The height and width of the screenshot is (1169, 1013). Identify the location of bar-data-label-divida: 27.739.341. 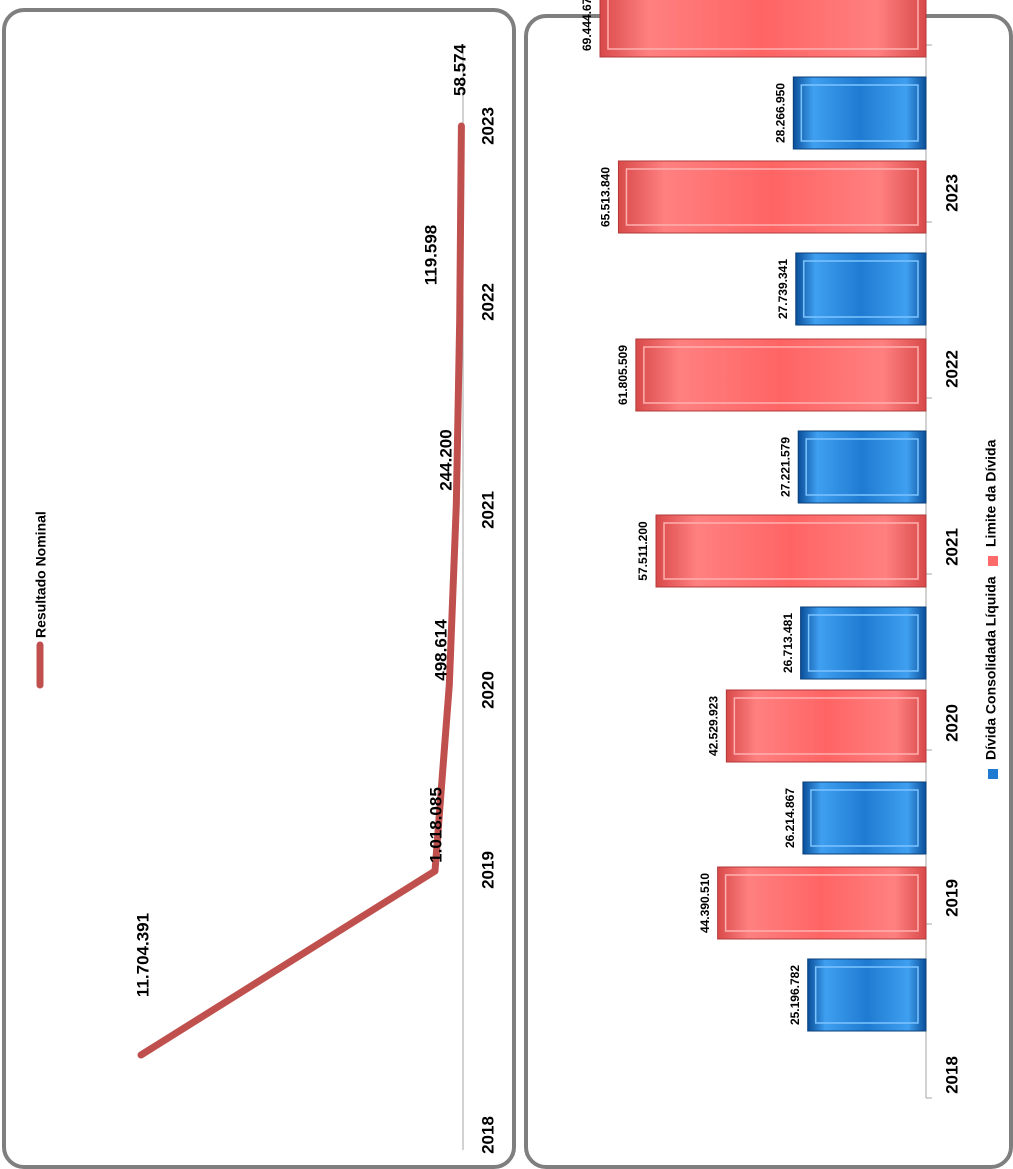
(783, 289).